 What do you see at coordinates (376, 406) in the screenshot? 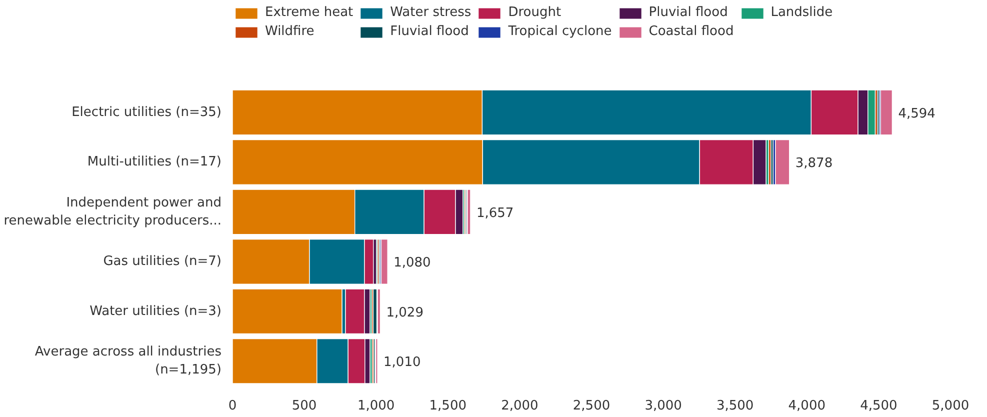
I see `x-tick-label: 1,000` at bounding box center [376, 406].